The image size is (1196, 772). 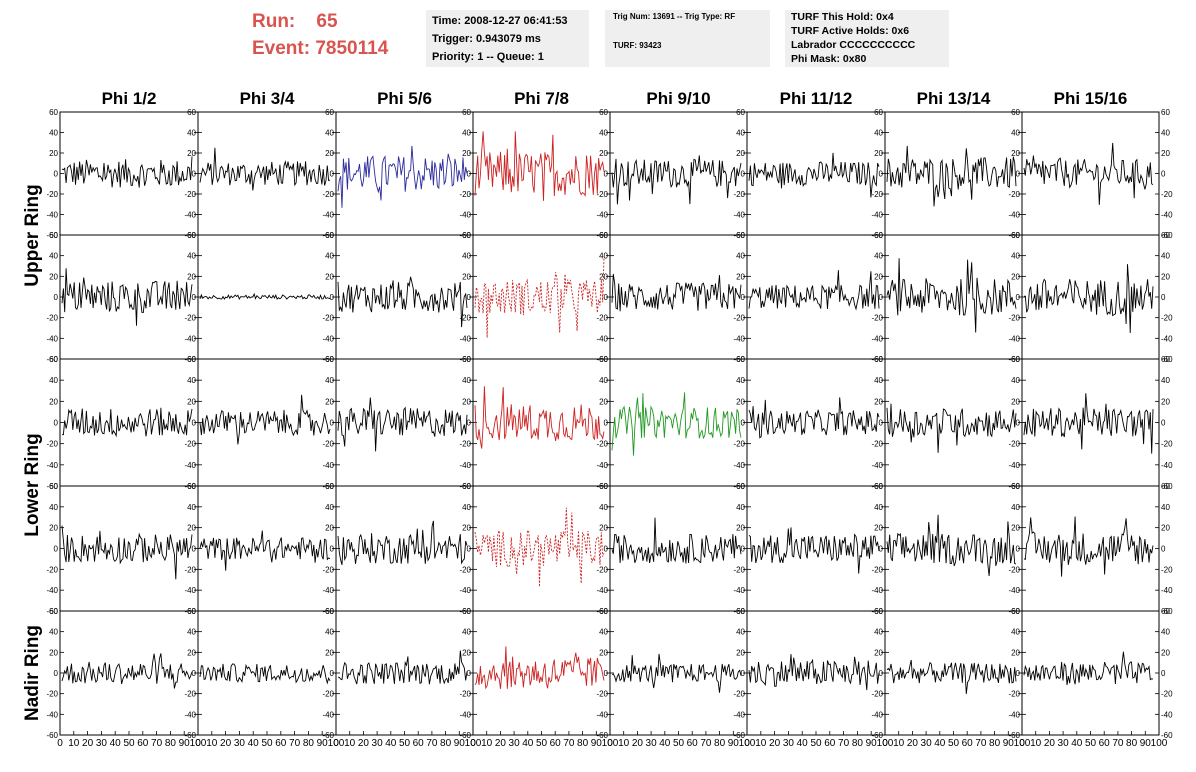 What do you see at coordinates (734, 743) in the screenshot?
I see `x-tick-label: 90` at bounding box center [734, 743].